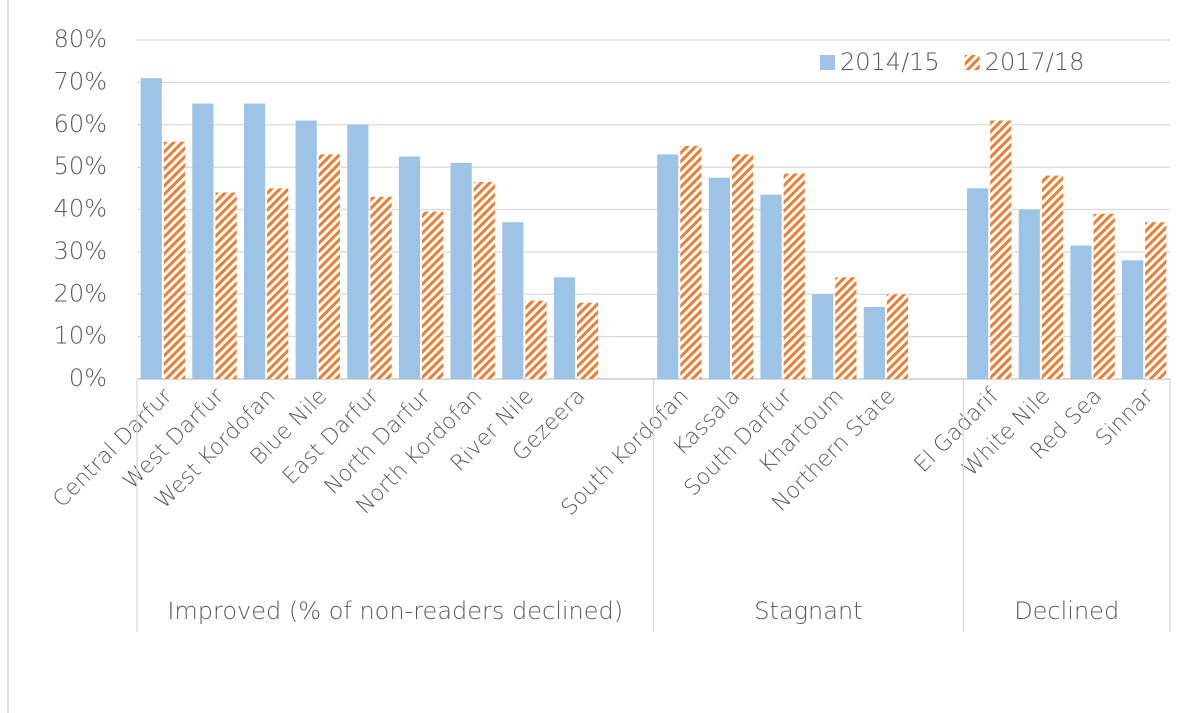 The height and width of the screenshot is (713, 1194). What do you see at coordinates (1066, 611) in the screenshot?
I see `group-label: Declined` at bounding box center [1066, 611].